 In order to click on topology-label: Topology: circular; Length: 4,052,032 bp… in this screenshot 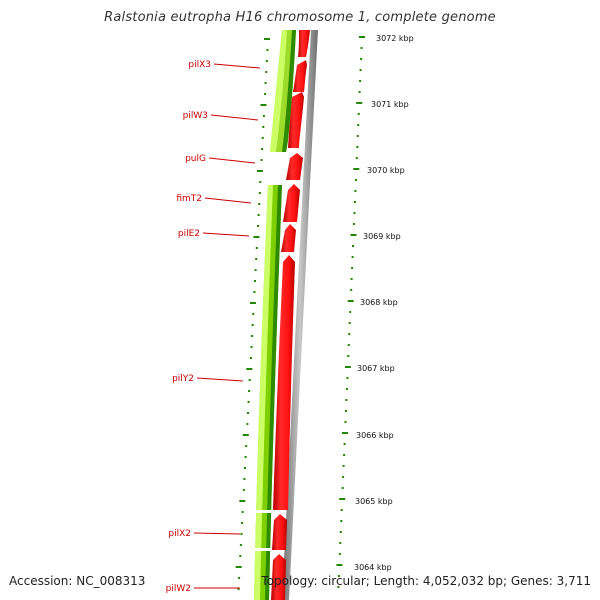, I will do `click(426, 581)`.